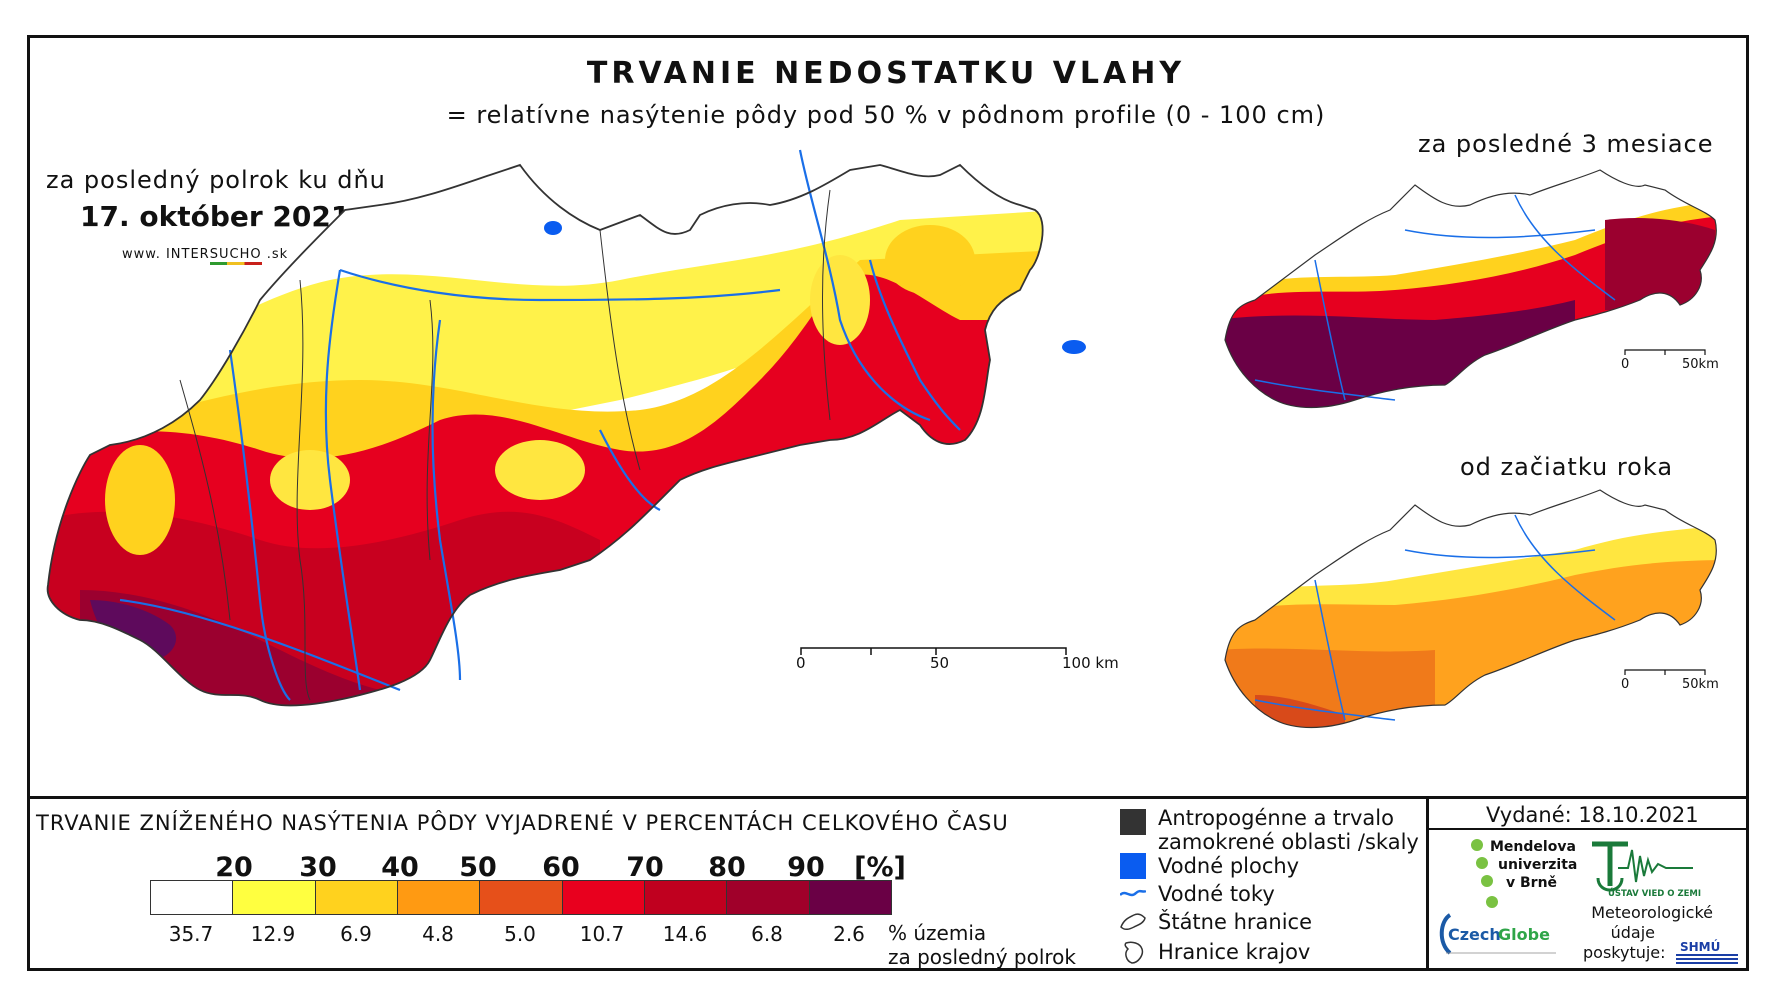  Describe the element at coordinates (602, 934) in the screenshot. I see `pct-class-6: 10.7` at that location.